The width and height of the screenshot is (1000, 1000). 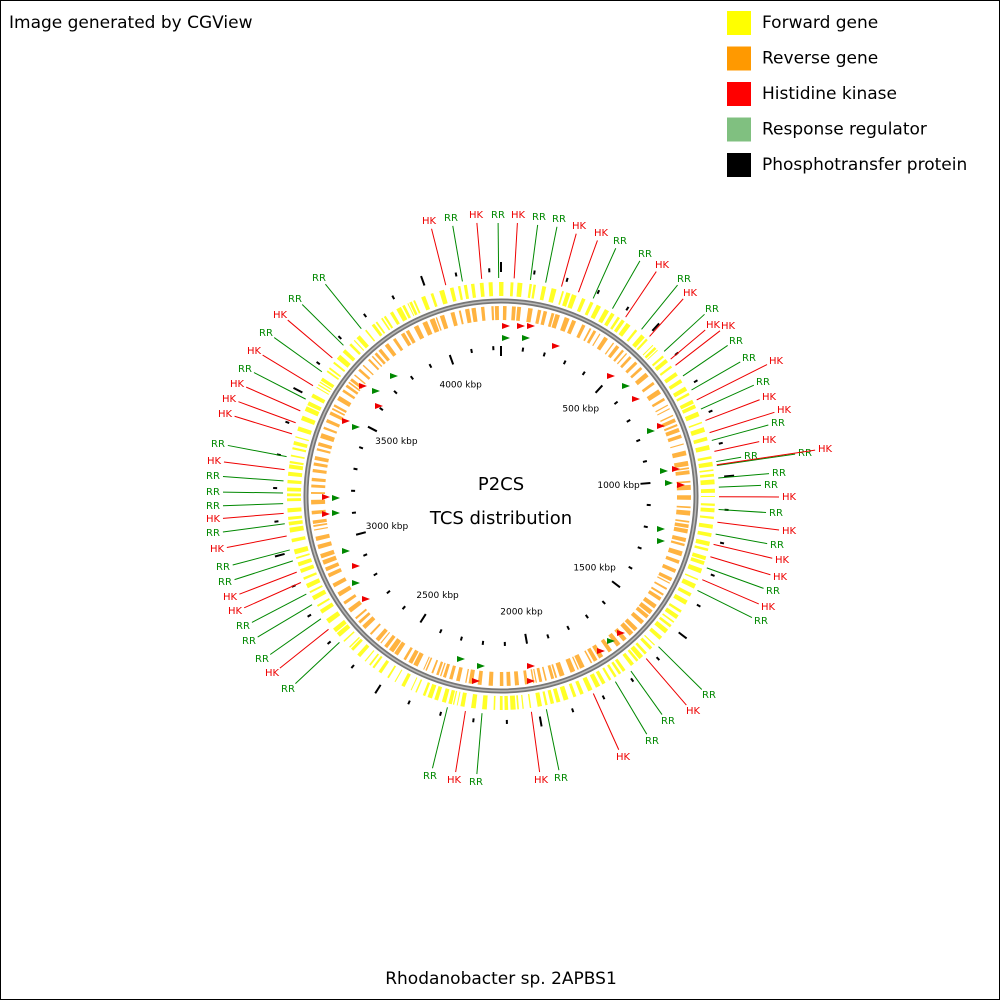 What do you see at coordinates (594, 568) in the screenshot?
I see `scale-label: 1500 kbp` at bounding box center [594, 568].